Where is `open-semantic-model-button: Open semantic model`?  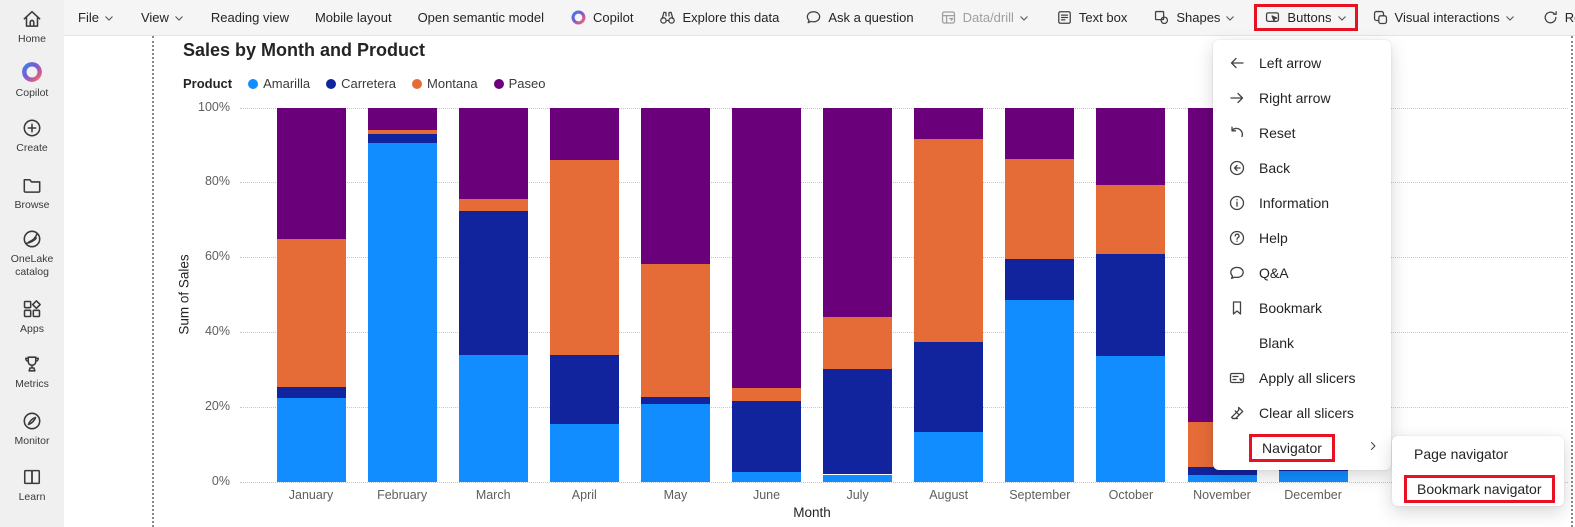 open-semantic-model-button: Open semantic model is located at coordinates (481, 17).